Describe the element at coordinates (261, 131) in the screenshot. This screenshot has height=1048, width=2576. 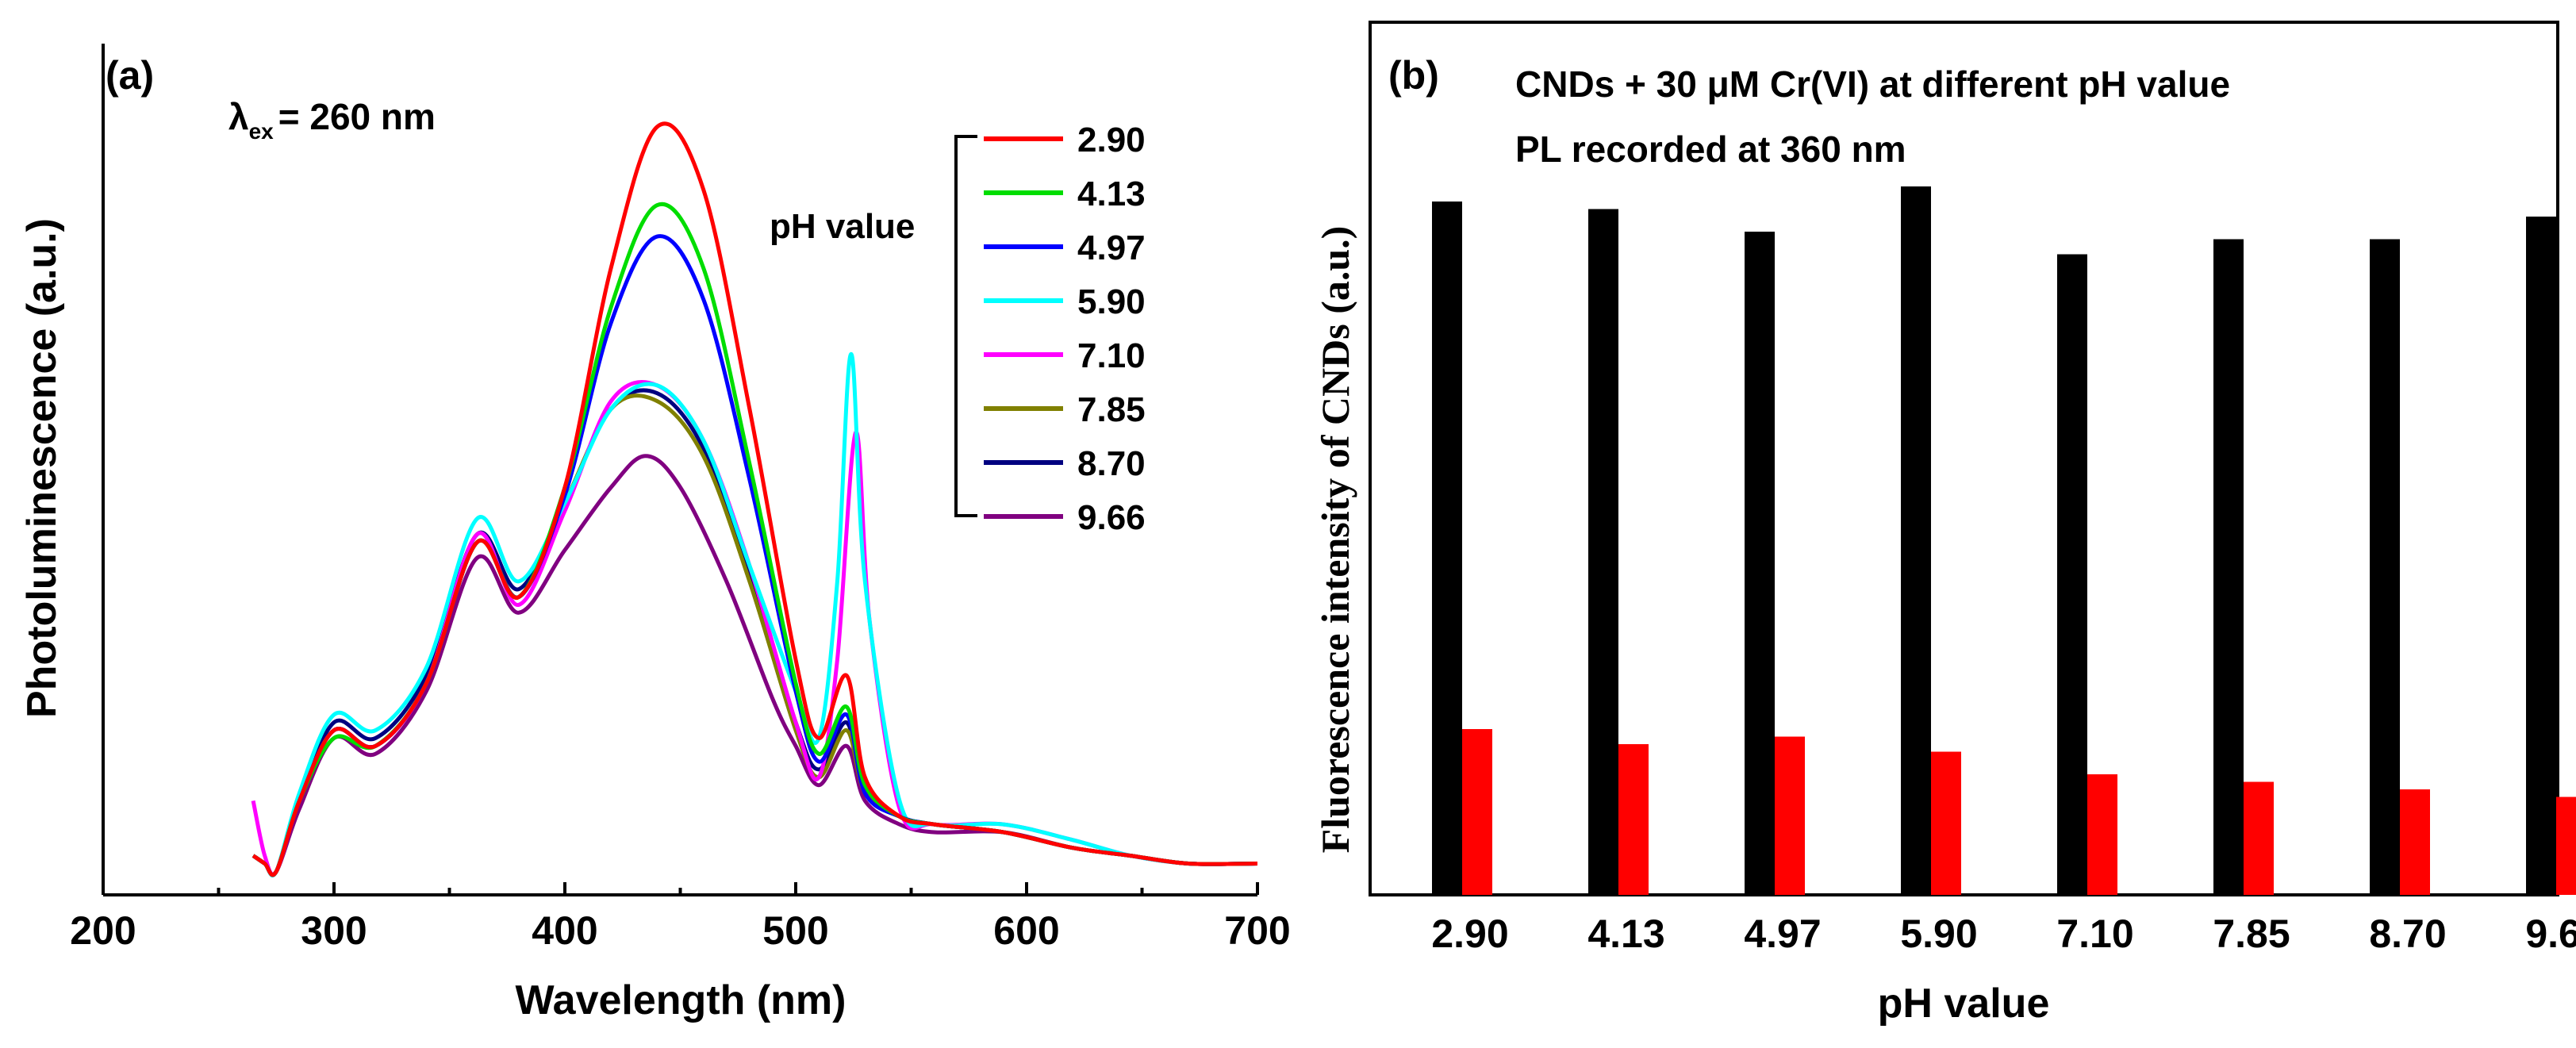
I see `excitation-sub: ex` at that location.